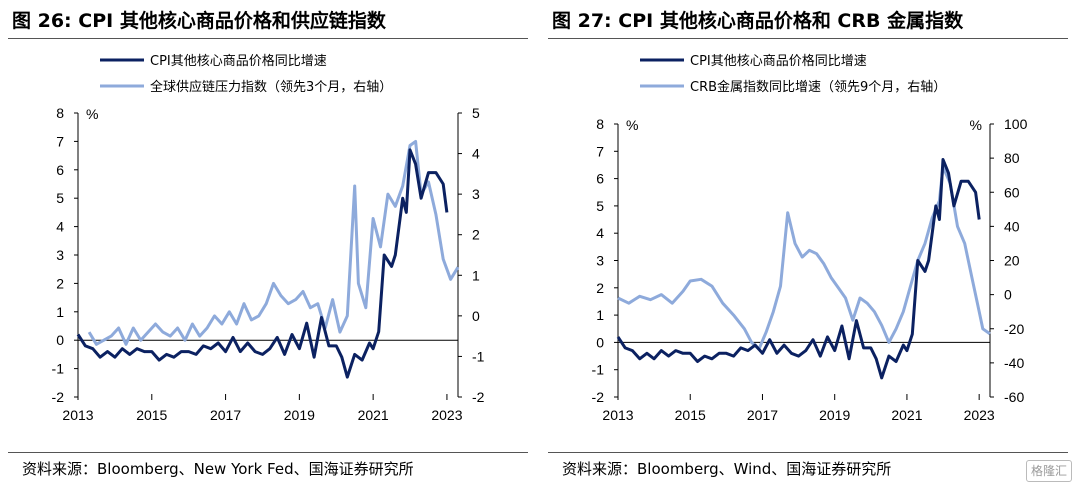  What do you see at coordinates (1016, 124) in the screenshot?
I see `y2-tick-label: 100` at bounding box center [1016, 124].